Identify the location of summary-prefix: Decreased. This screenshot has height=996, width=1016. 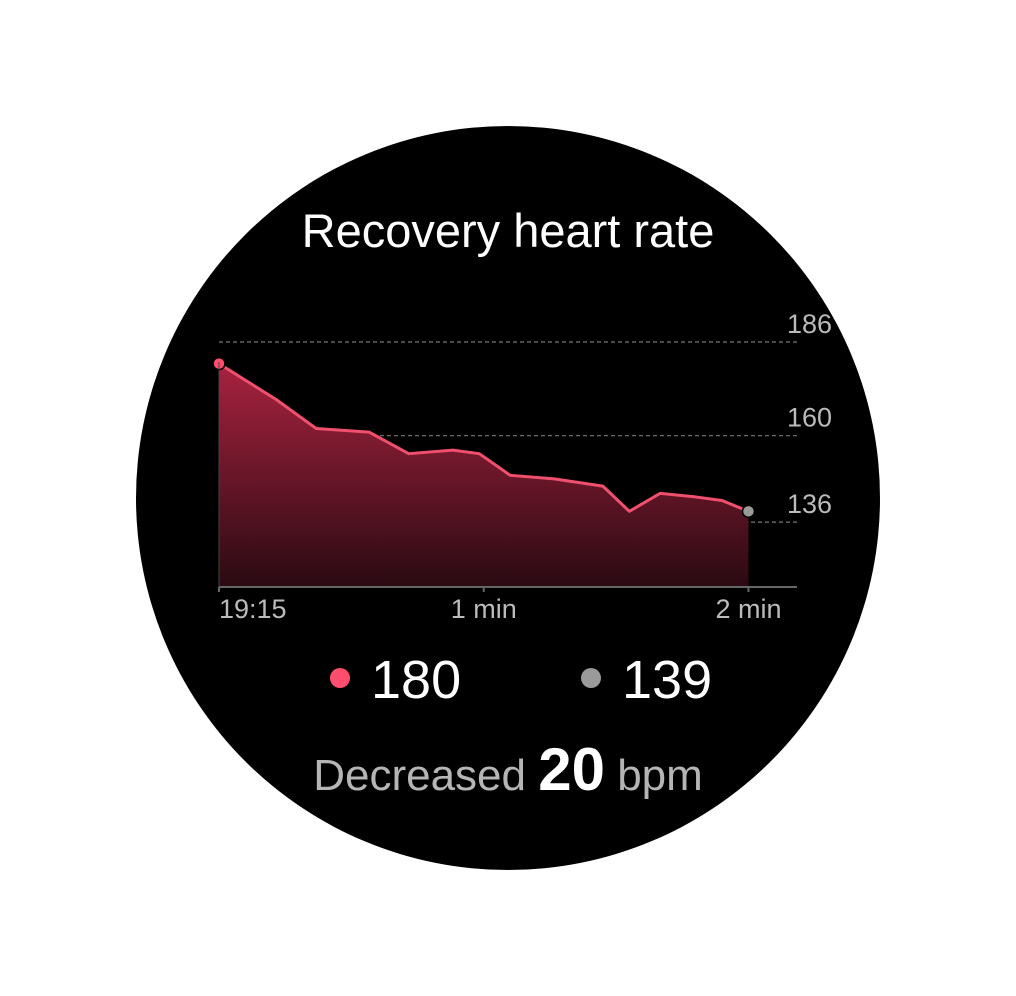
(419, 775).